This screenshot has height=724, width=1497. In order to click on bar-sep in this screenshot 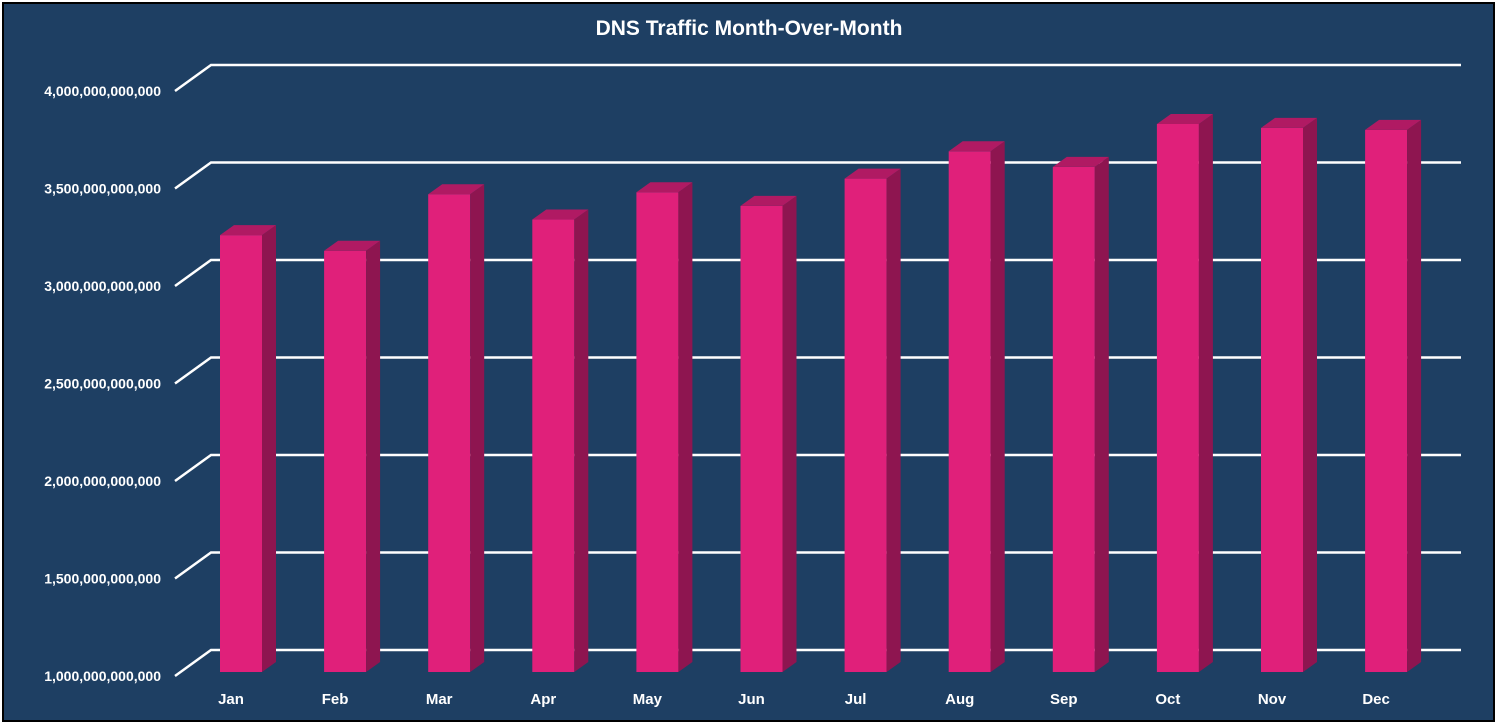, I will do `click(1080, 414)`.